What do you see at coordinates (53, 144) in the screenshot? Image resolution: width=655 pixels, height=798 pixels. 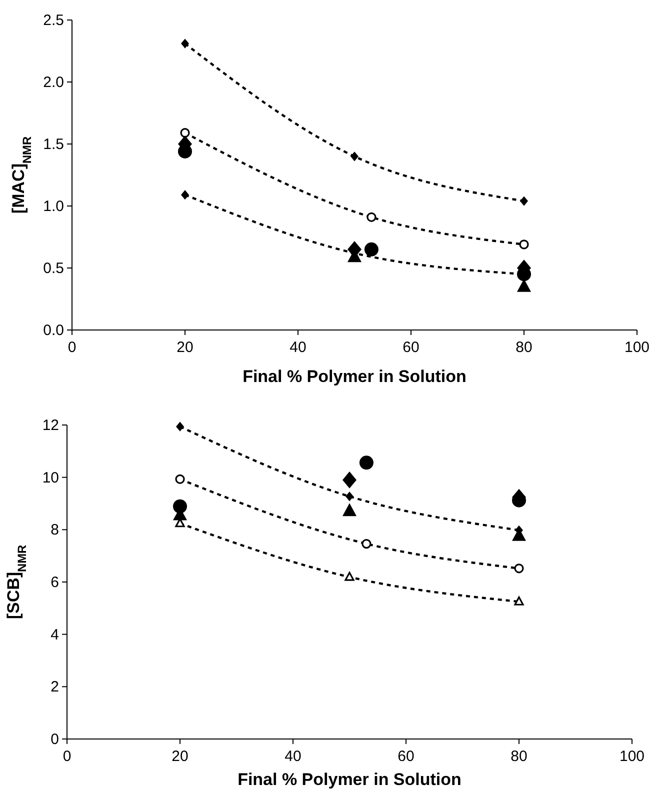 I see `y-tick-label: 1.5` at bounding box center [53, 144].